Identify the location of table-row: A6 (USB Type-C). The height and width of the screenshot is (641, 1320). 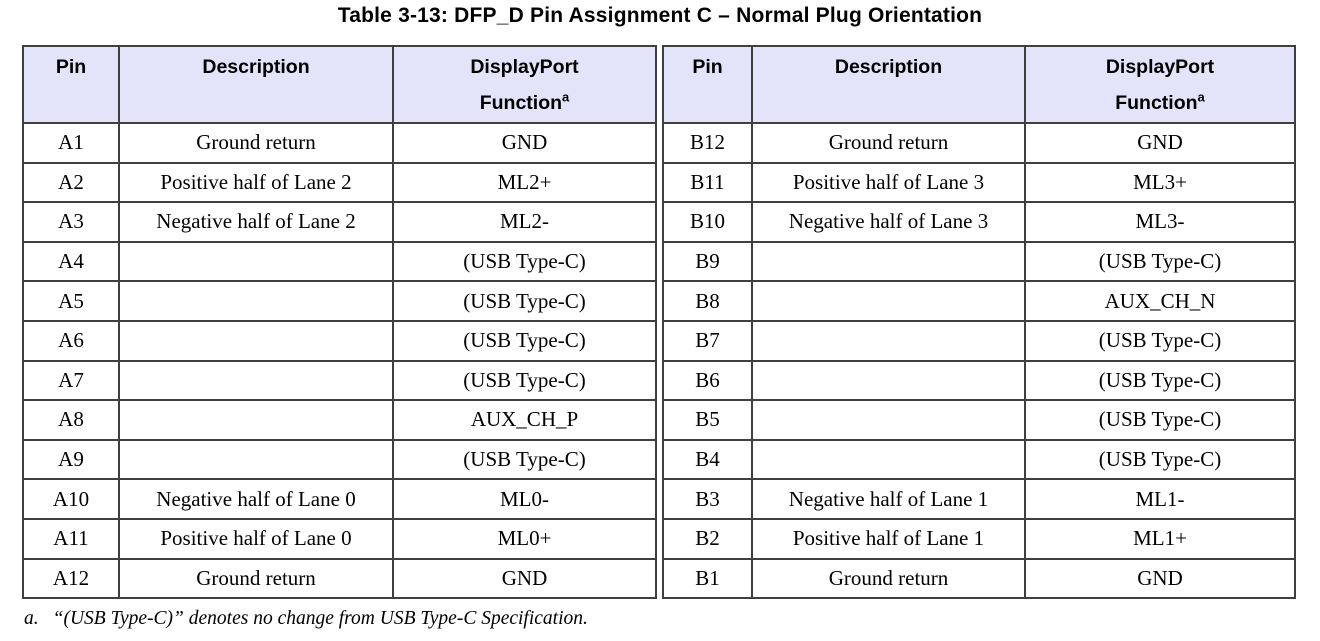
(339, 340).